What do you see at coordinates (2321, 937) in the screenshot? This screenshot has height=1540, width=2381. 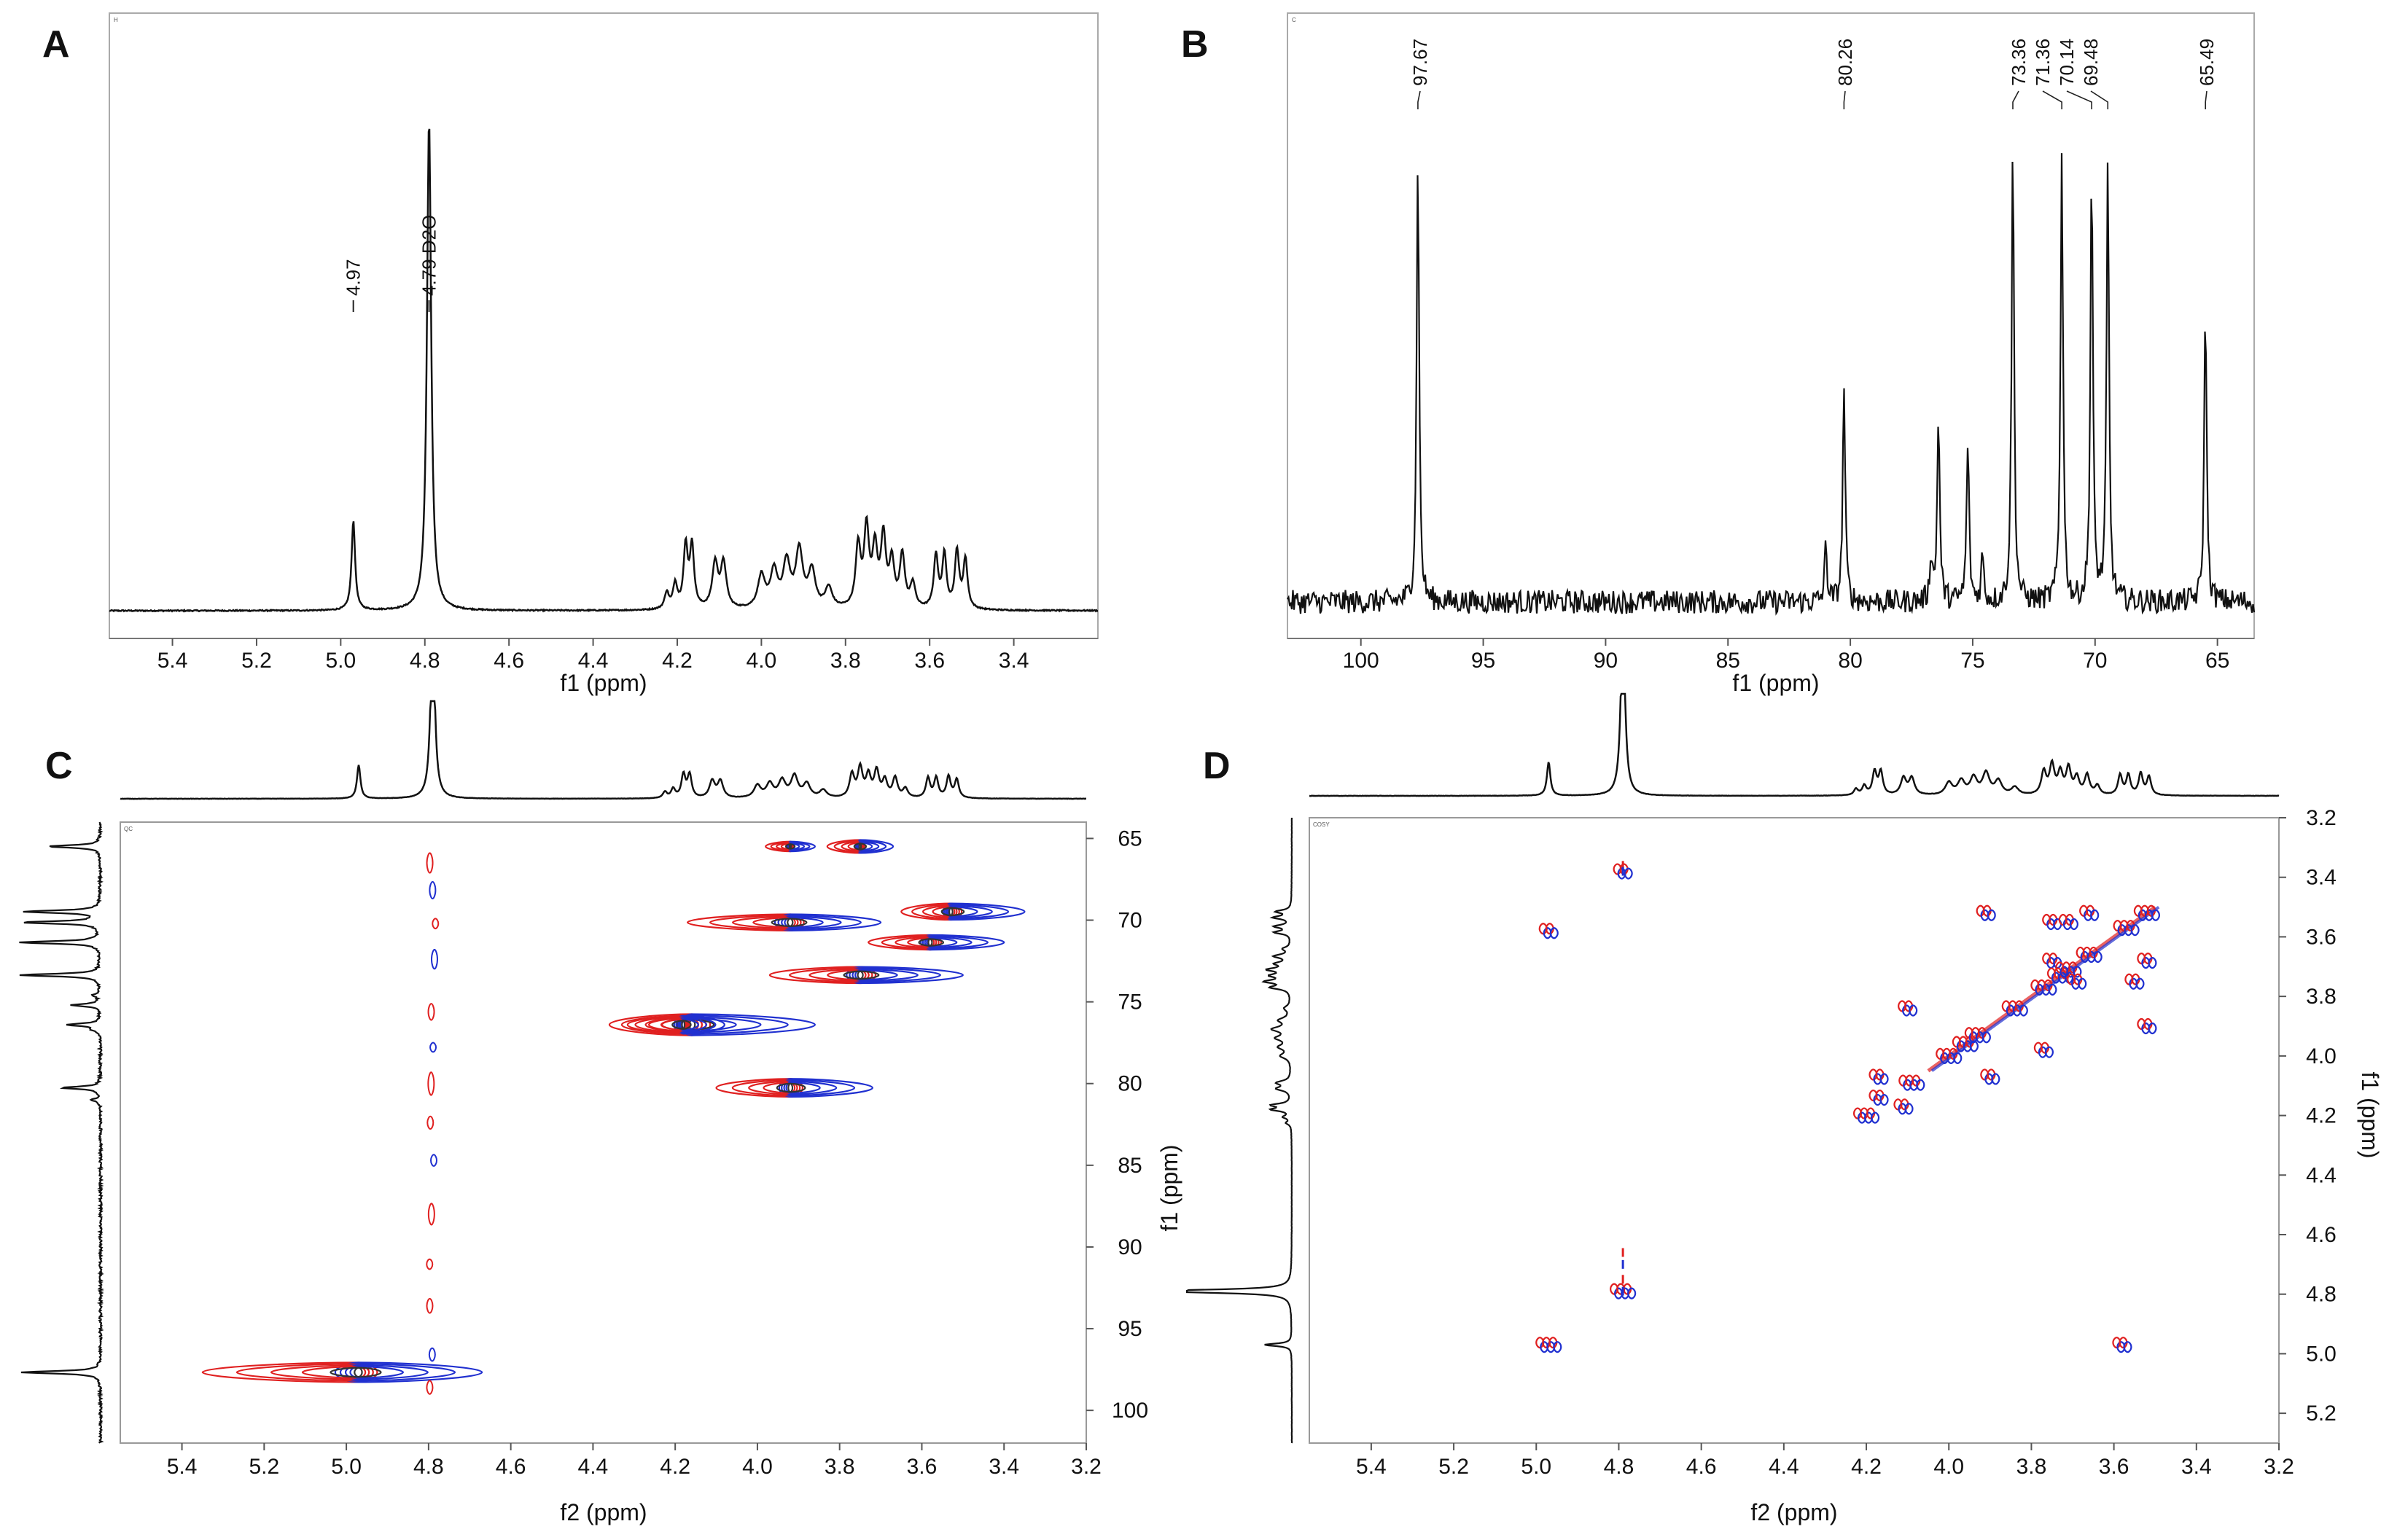 I see `panel-d-y-tick-label: 3.6` at bounding box center [2321, 937].